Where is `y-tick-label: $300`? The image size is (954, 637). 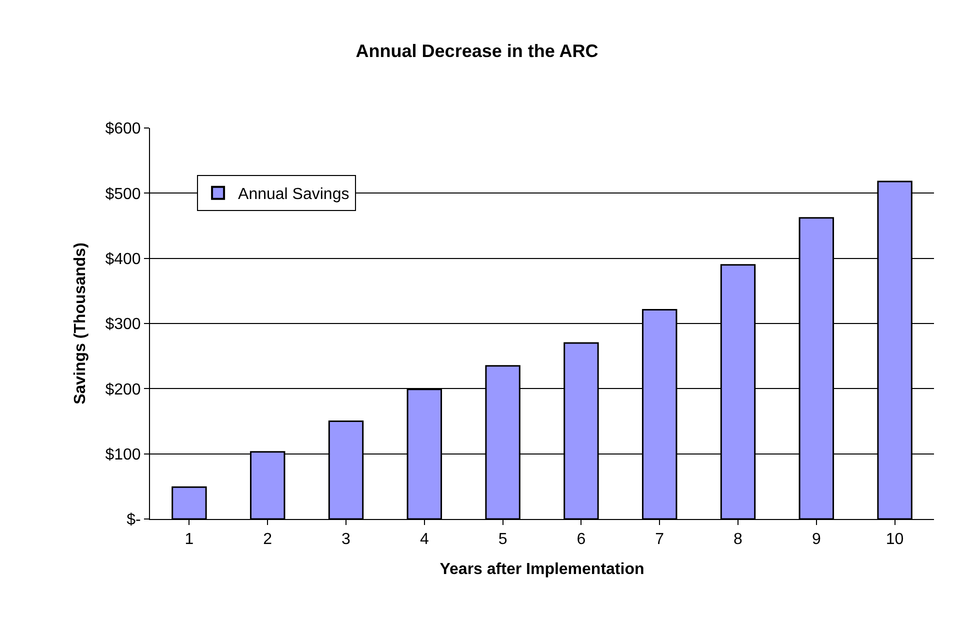 y-tick-label: $300 is located at coordinates (123, 325).